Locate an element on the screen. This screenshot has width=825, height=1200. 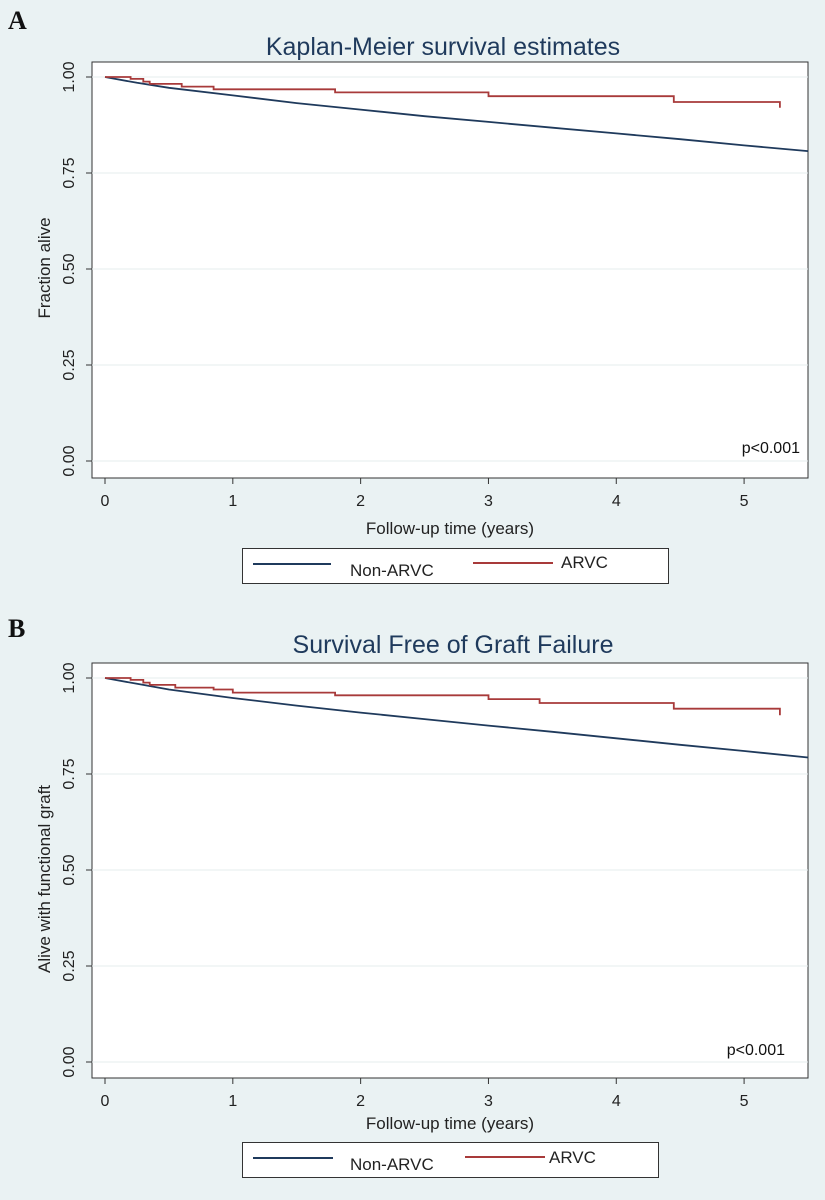
chart-title: Kaplan-Meier survival estimates is located at coordinates (443, 47).